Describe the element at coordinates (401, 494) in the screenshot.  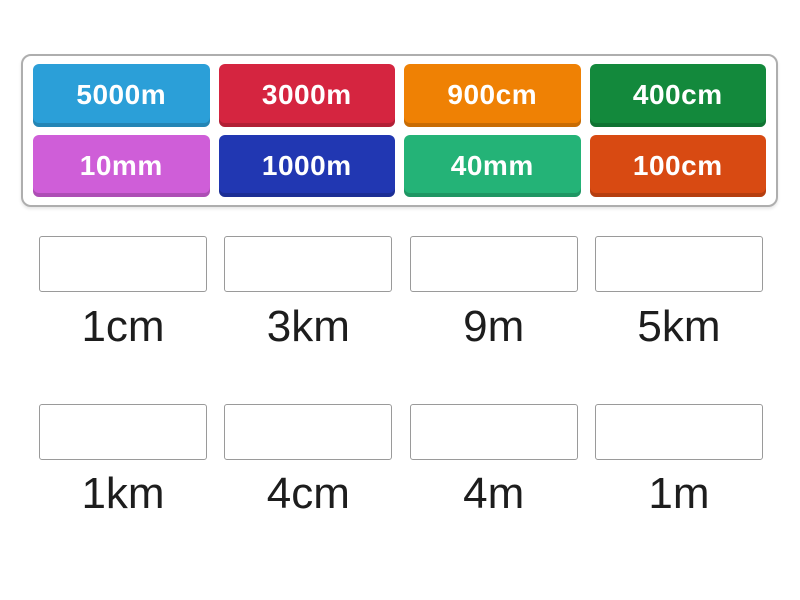
I see `label-row-2: 1km 4cm 4m 1m` at that location.